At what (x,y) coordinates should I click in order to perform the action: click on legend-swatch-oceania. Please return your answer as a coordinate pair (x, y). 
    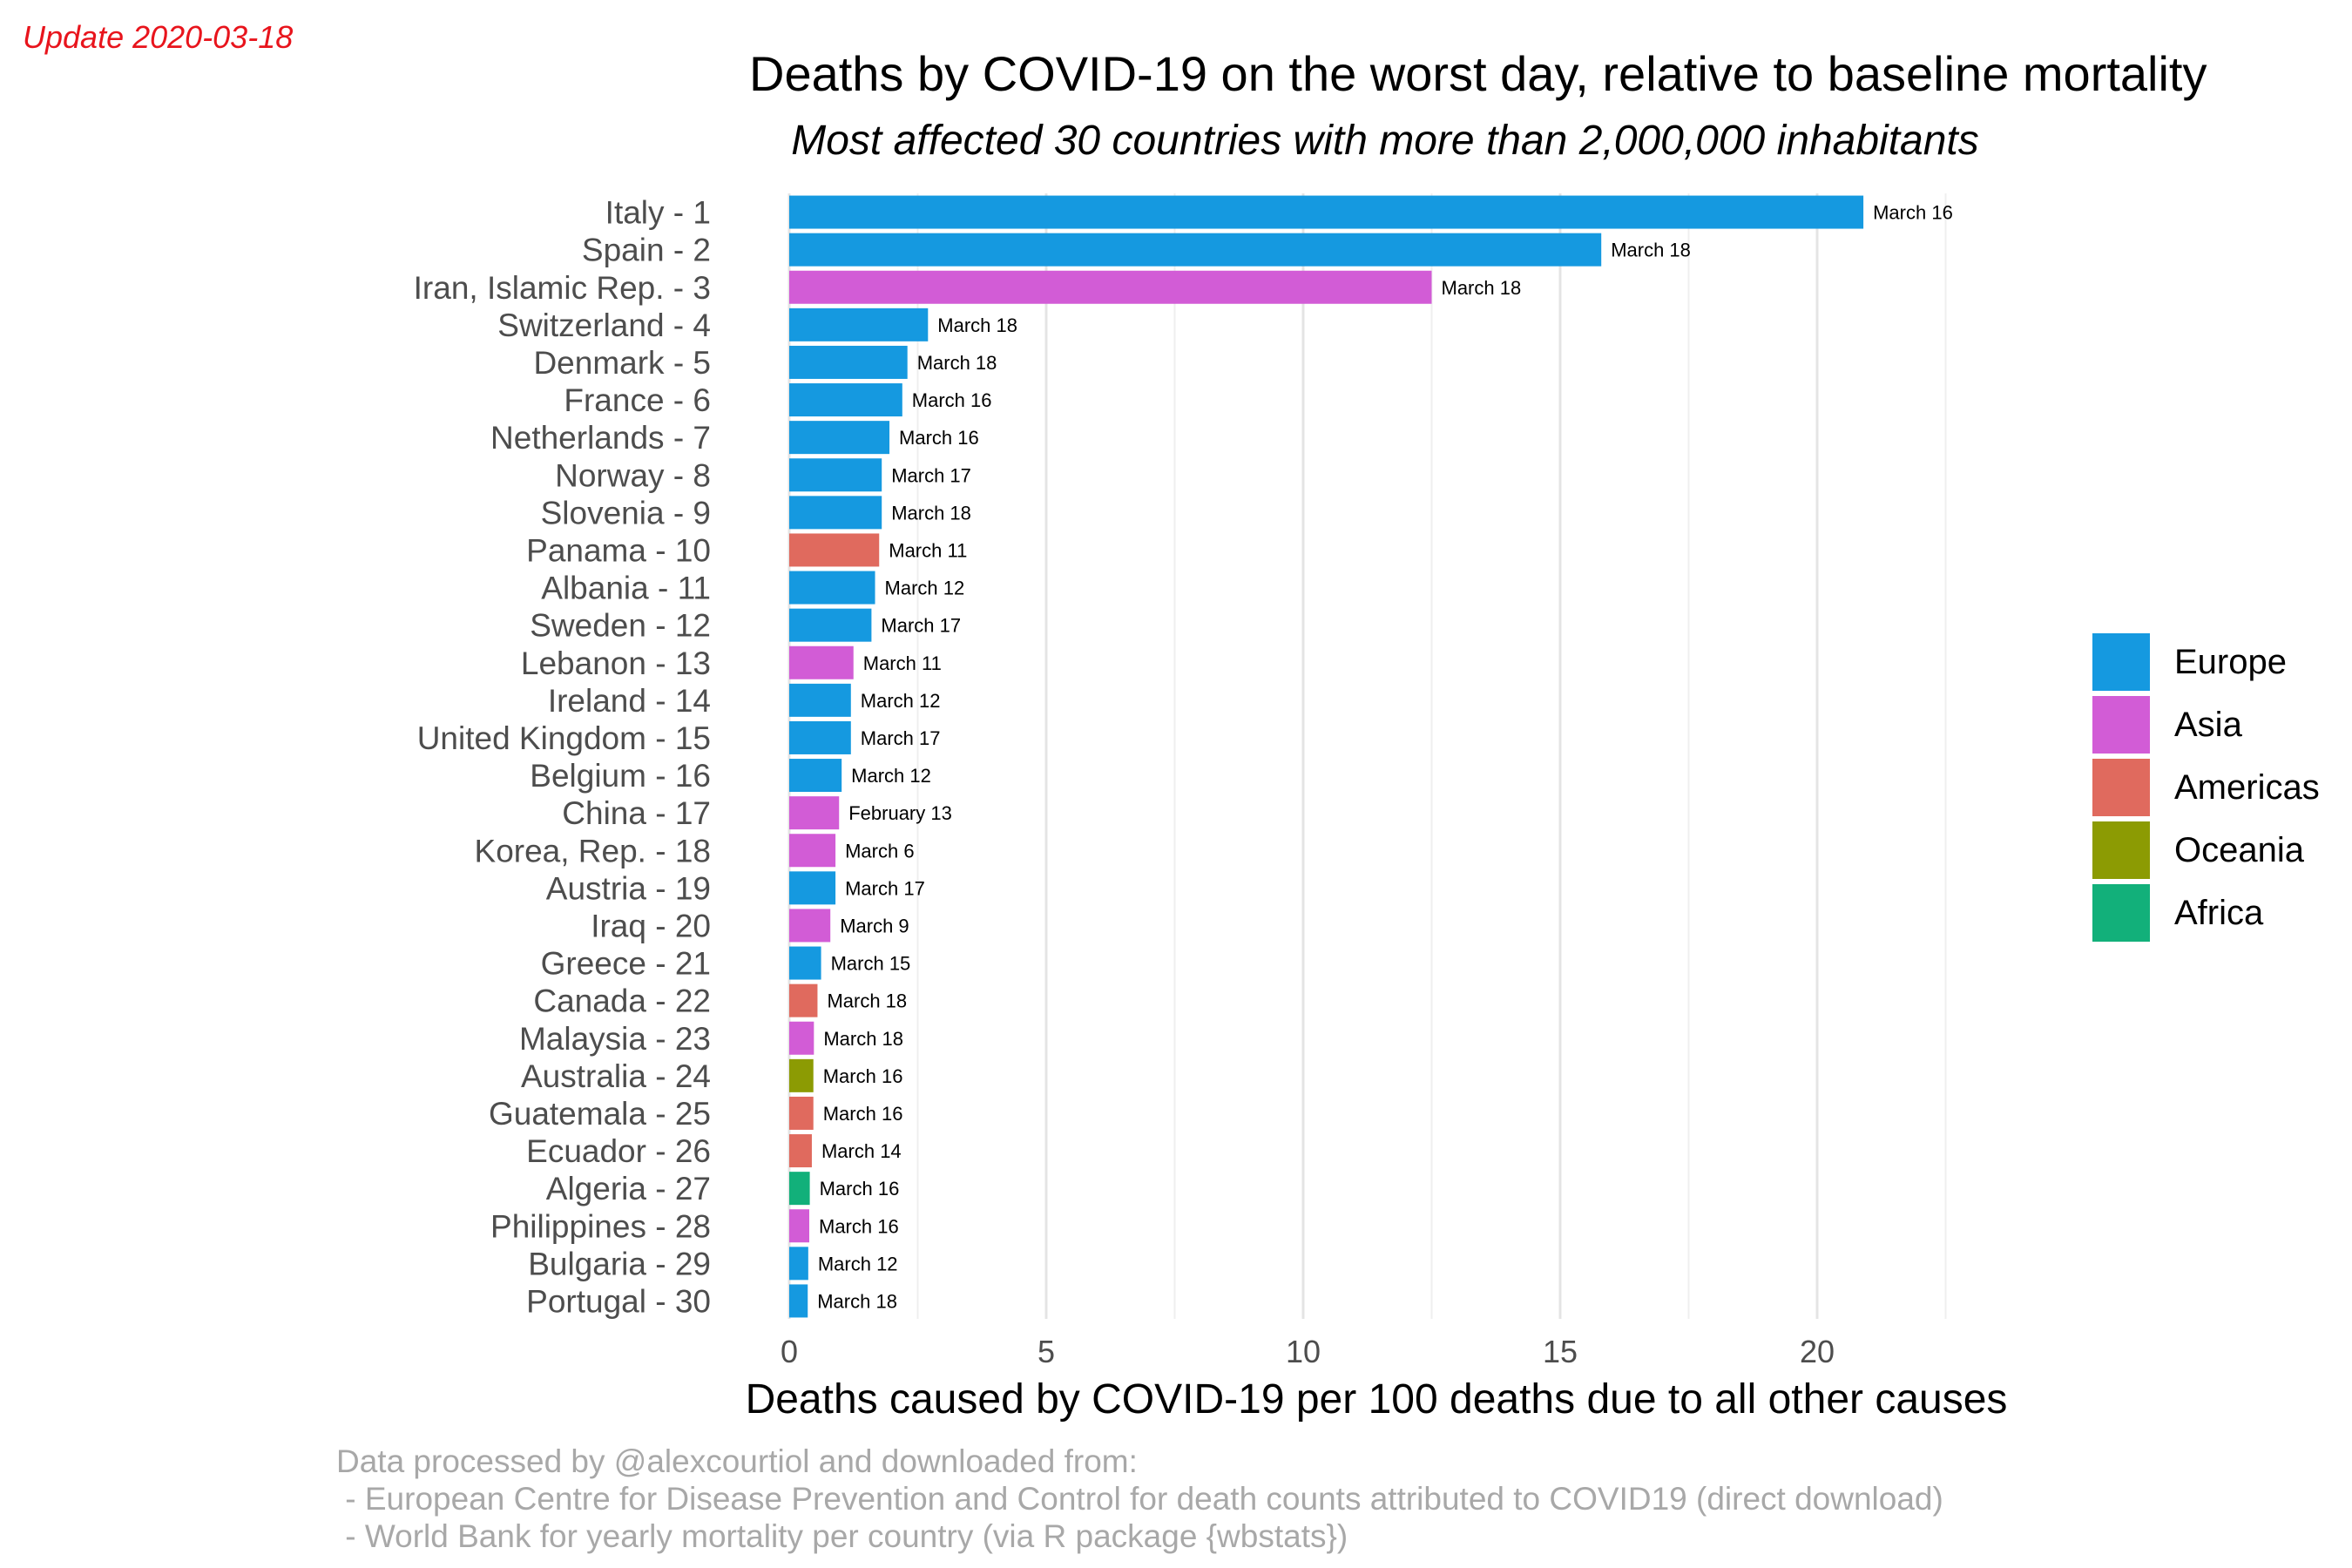
    Looking at the image, I should click on (2121, 850).